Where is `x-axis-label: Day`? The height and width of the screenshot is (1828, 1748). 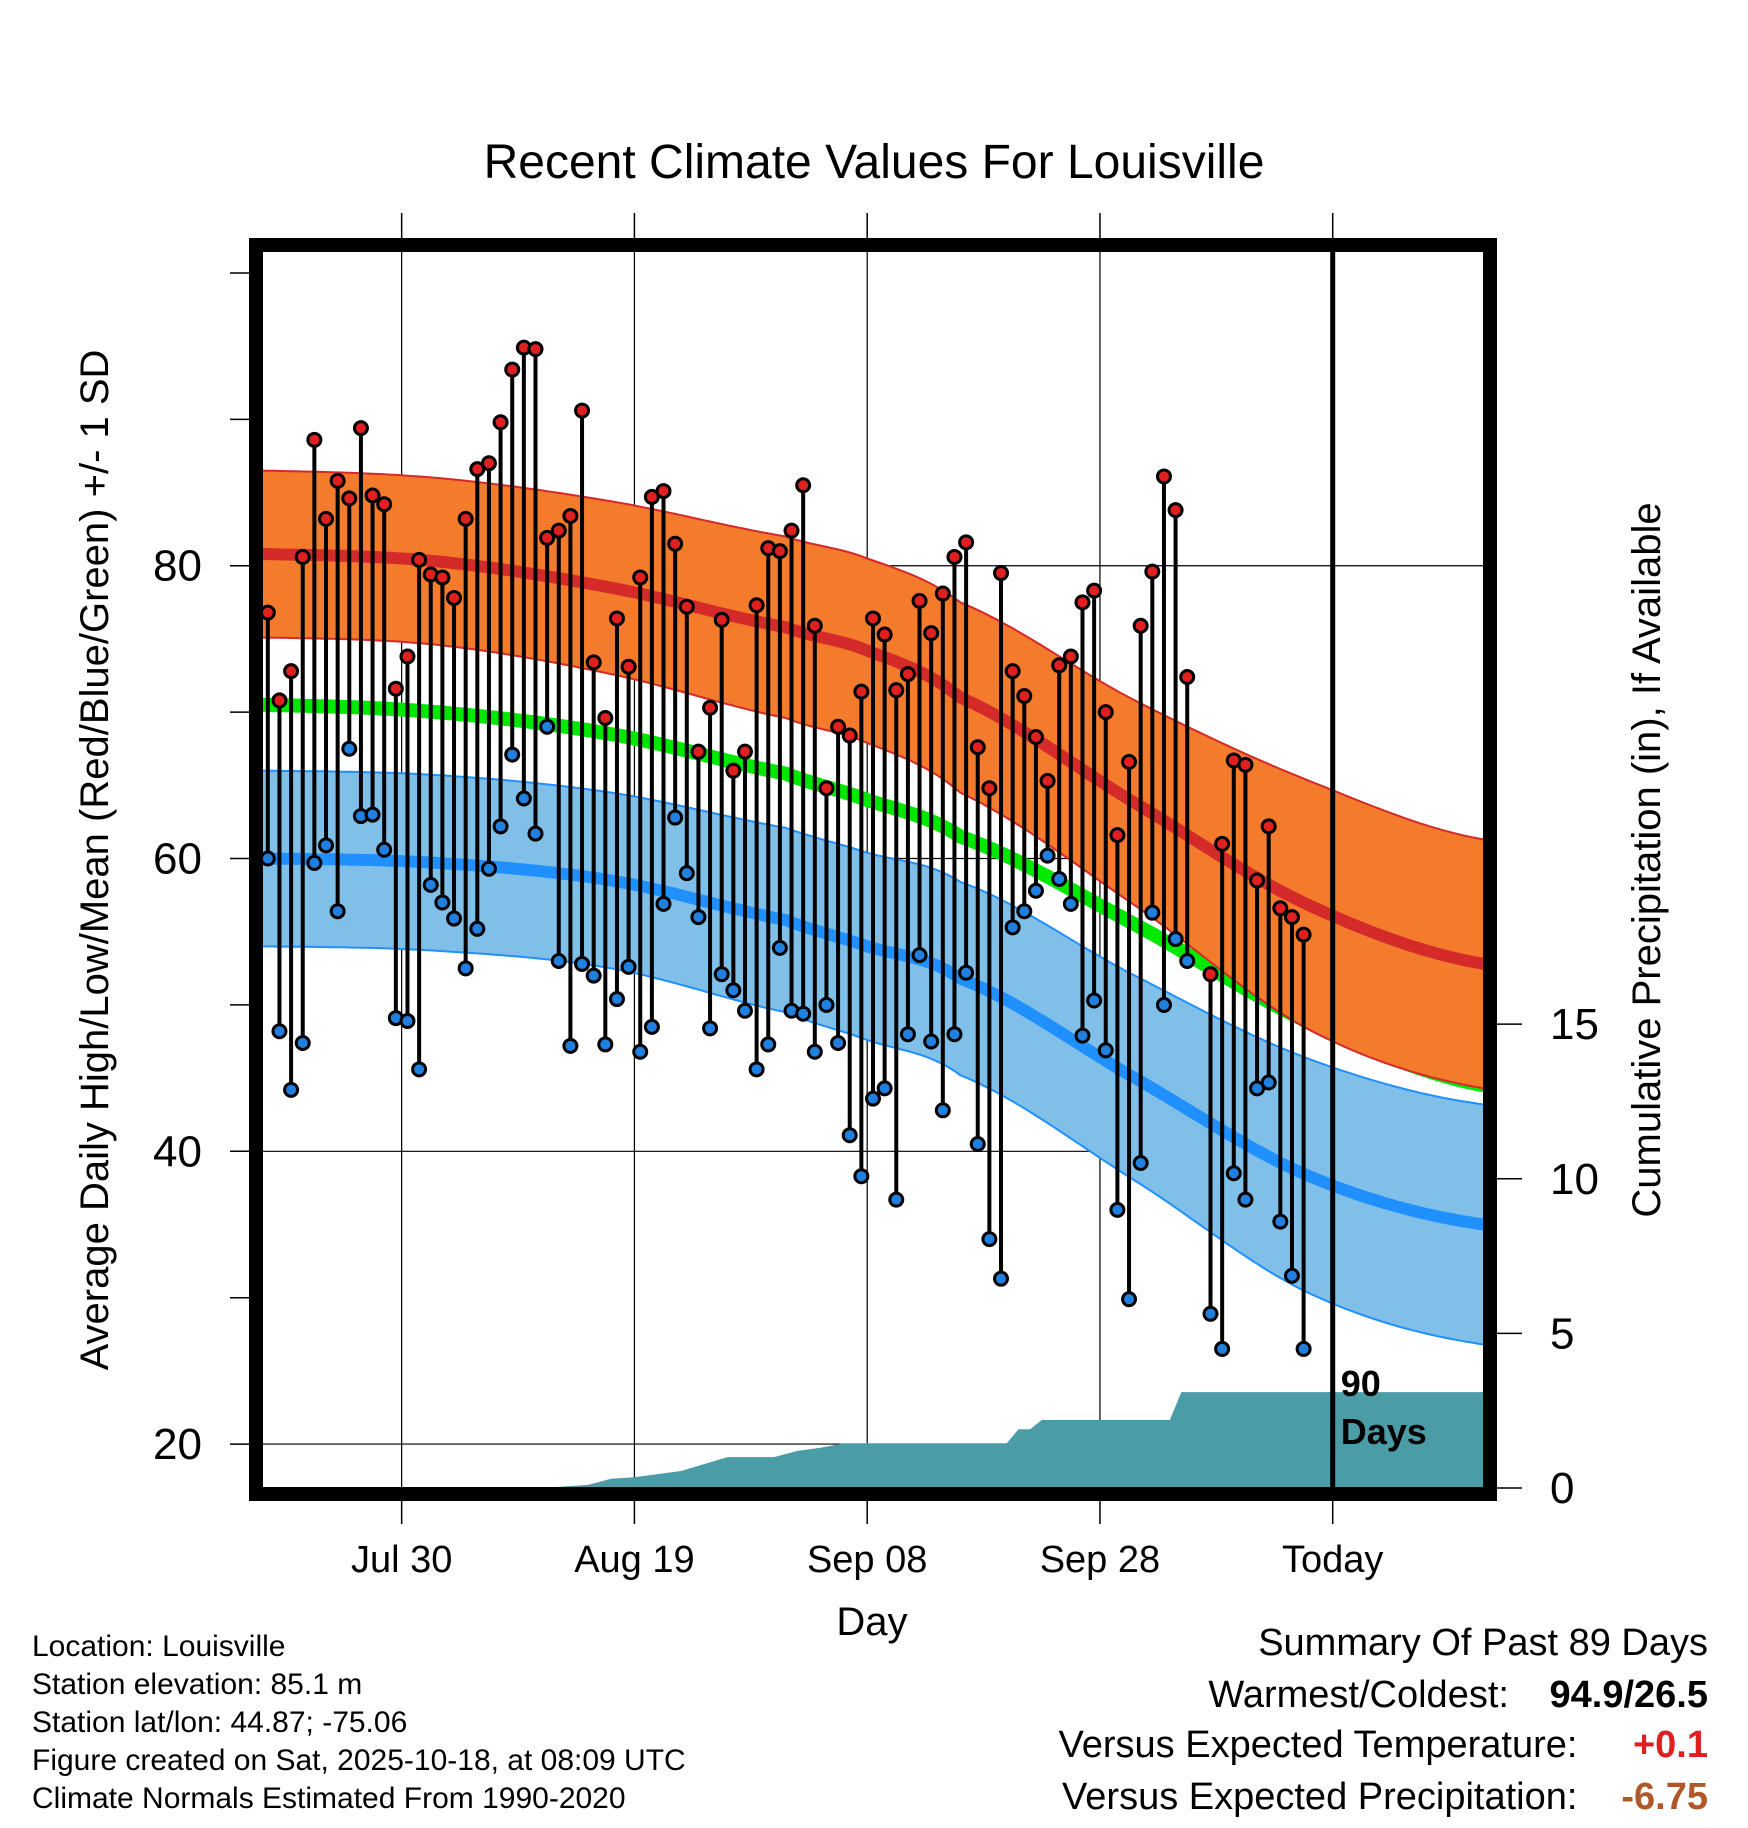
x-axis-label: Day is located at coordinates (871, 1622).